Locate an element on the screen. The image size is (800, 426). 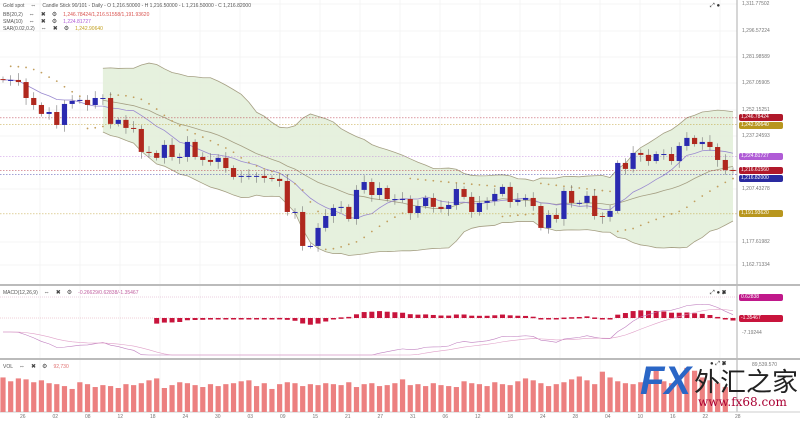
watermark-url: www.fx68.com is located at coordinates (742, 402).